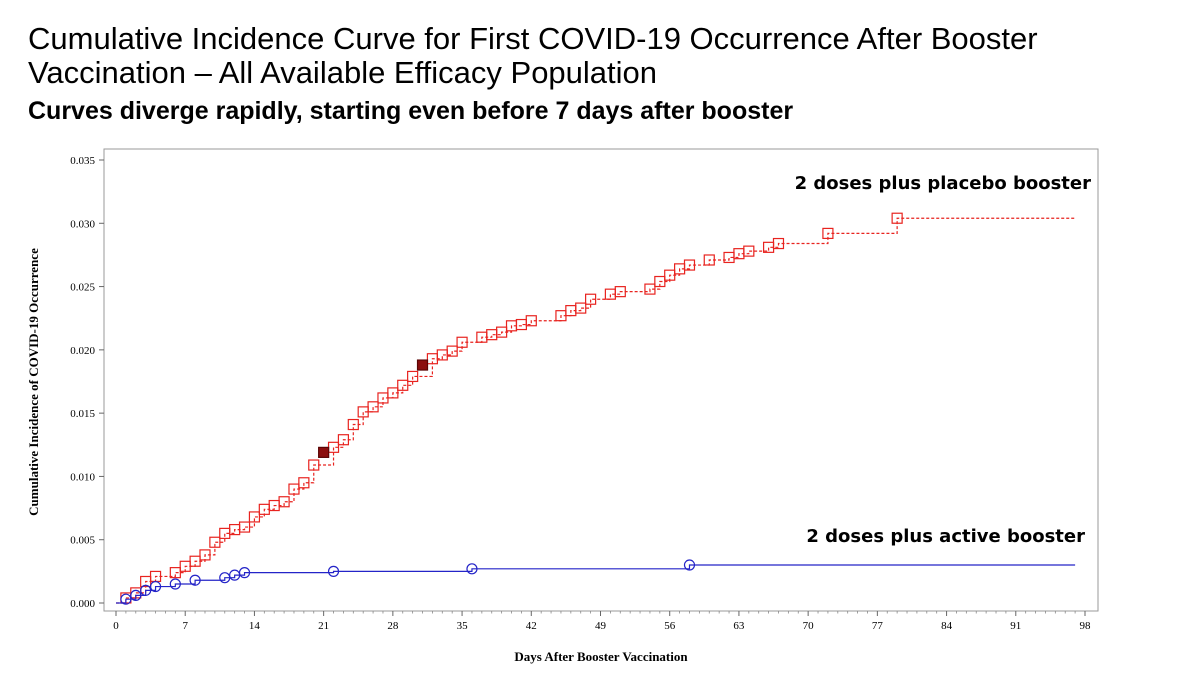  Describe the element at coordinates (82, 288) in the screenshot. I see `y-tick-label: 0.025` at that location.